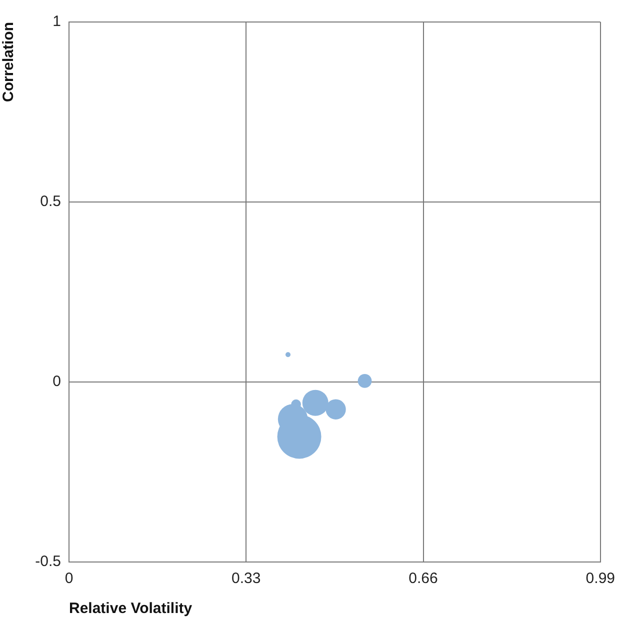 The width and height of the screenshot is (623, 622). I want to click on y-tick-label: 1, so click(56, 21).